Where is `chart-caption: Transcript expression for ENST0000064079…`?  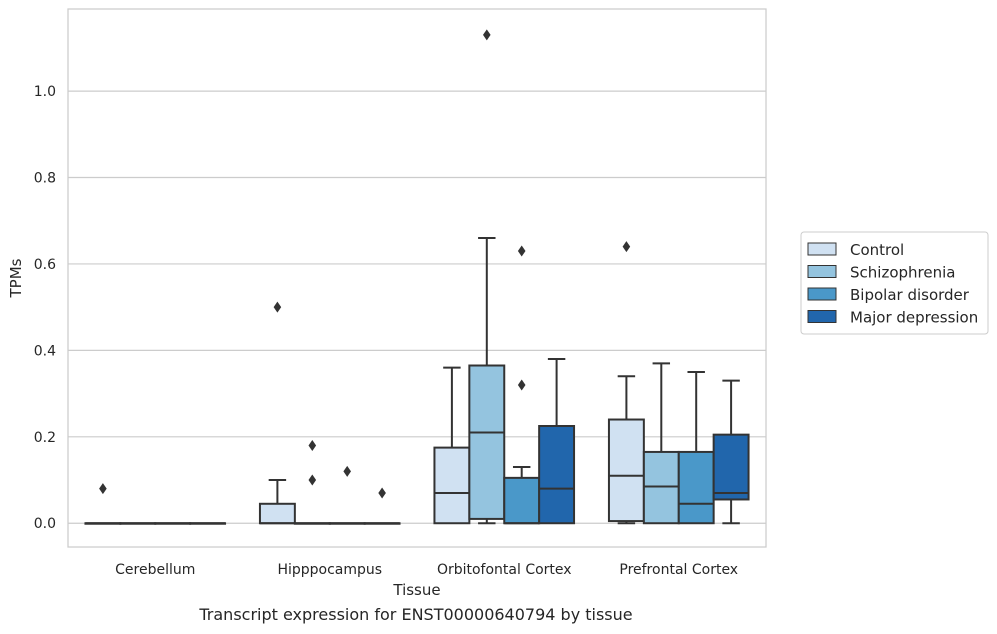 chart-caption: Transcript expression for ENST0000064079… is located at coordinates (416, 614).